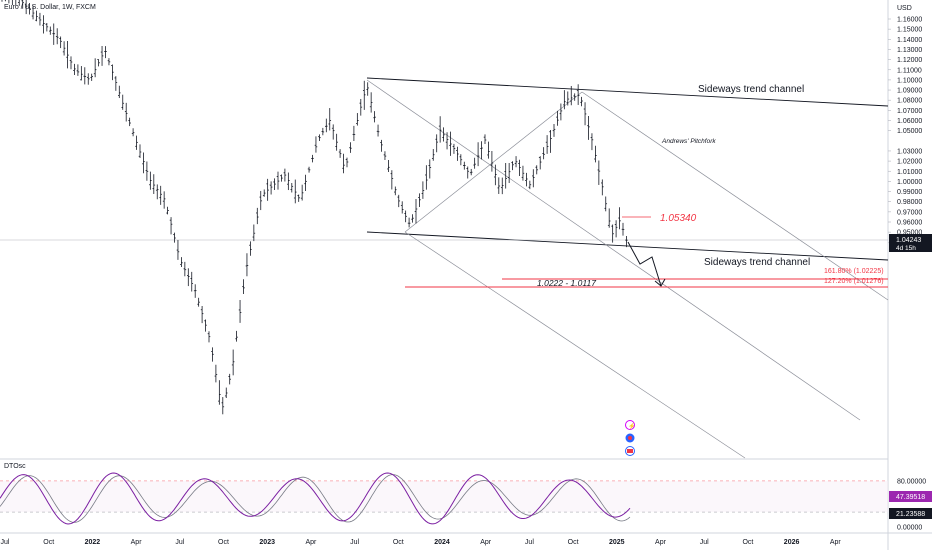 The width and height of the screenshot is (932, 550). What do you see at coordinates (644, 264) in the screenshot?
I see `projection-path` at bounding box center [644, 264].